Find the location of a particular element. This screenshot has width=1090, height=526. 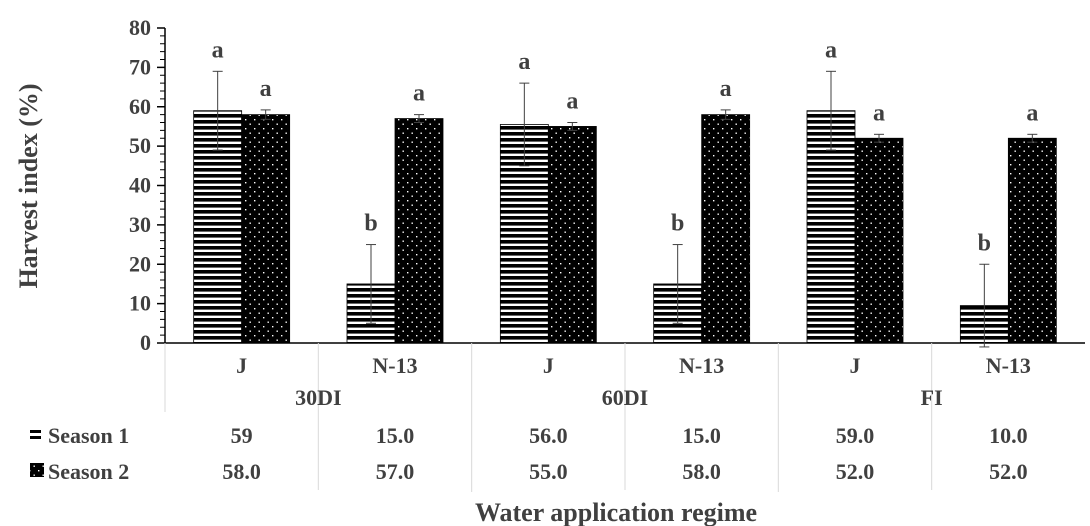

y-tick-label: 20 is located at coordinates (140, 263).